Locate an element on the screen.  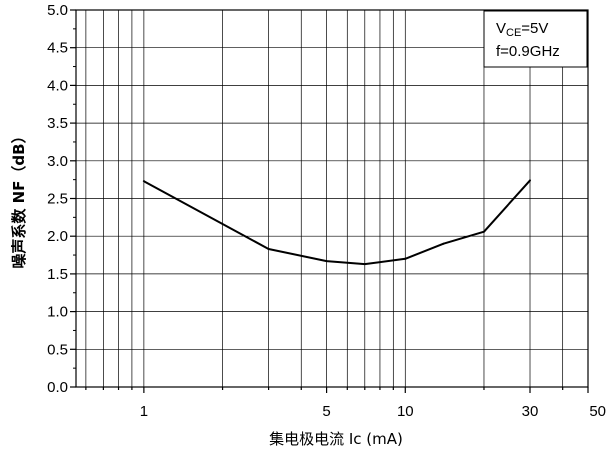
y-tick-label: 4.5 is located at coordinates (57, 48).